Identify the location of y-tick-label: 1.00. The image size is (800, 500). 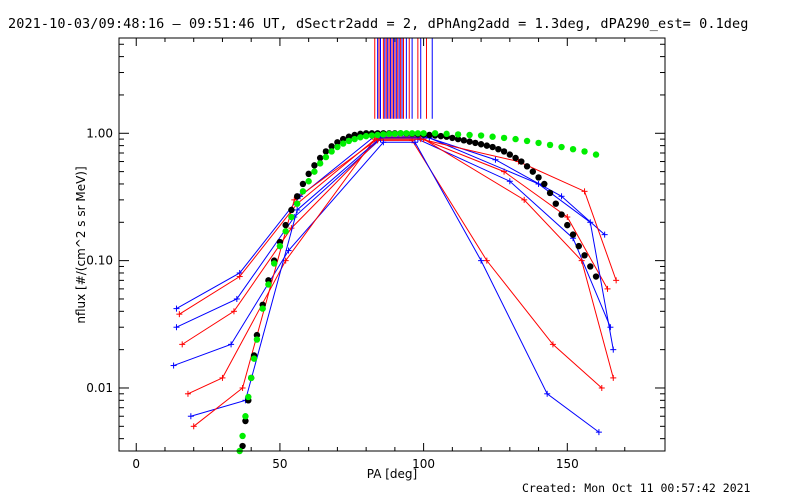
(99, 133).